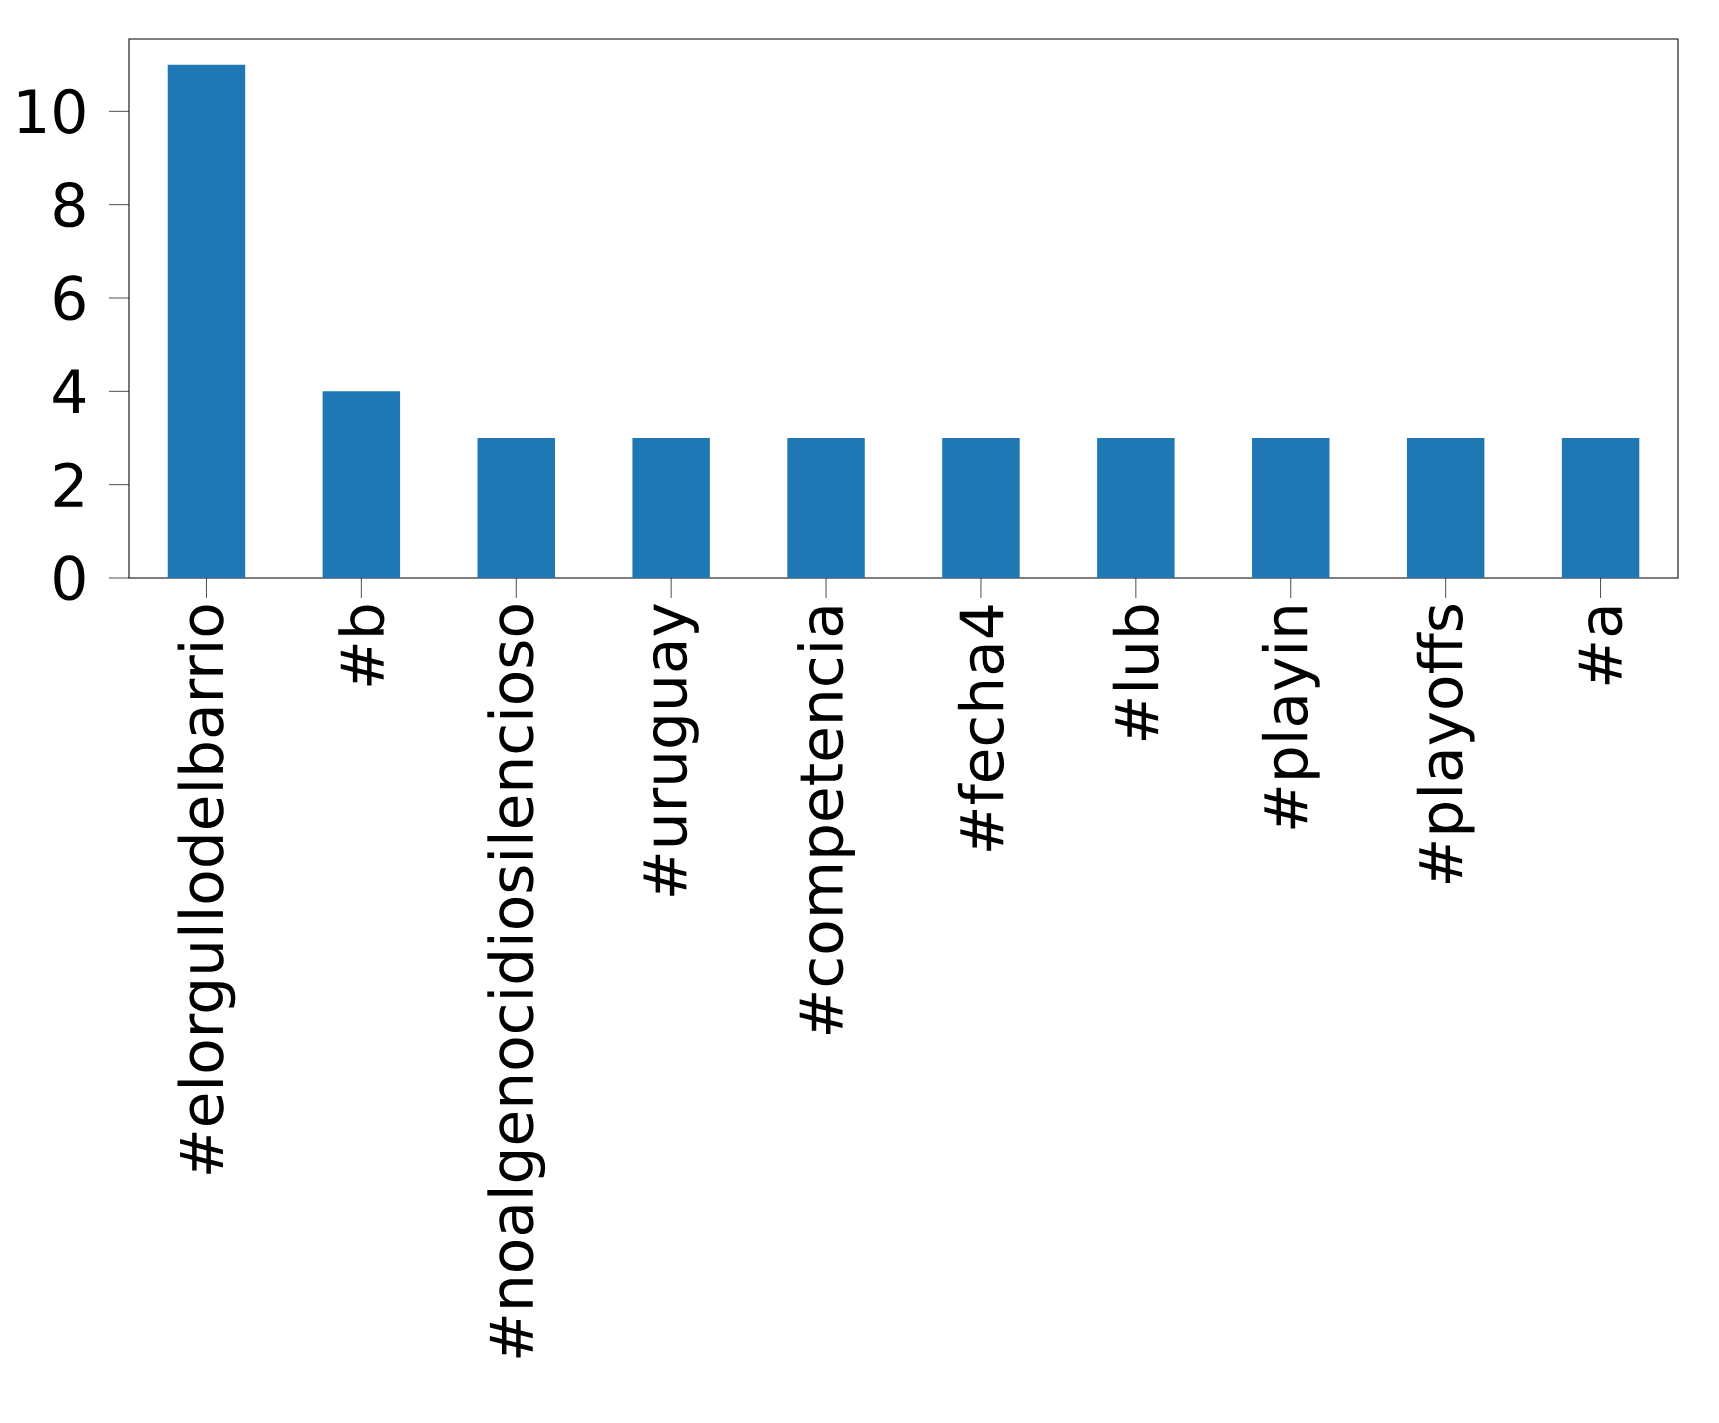  What do you see at coordinates (671, 749) in the screenshot?
I see `x-tick-label: #uruguay` at bounding box center [671, 749].